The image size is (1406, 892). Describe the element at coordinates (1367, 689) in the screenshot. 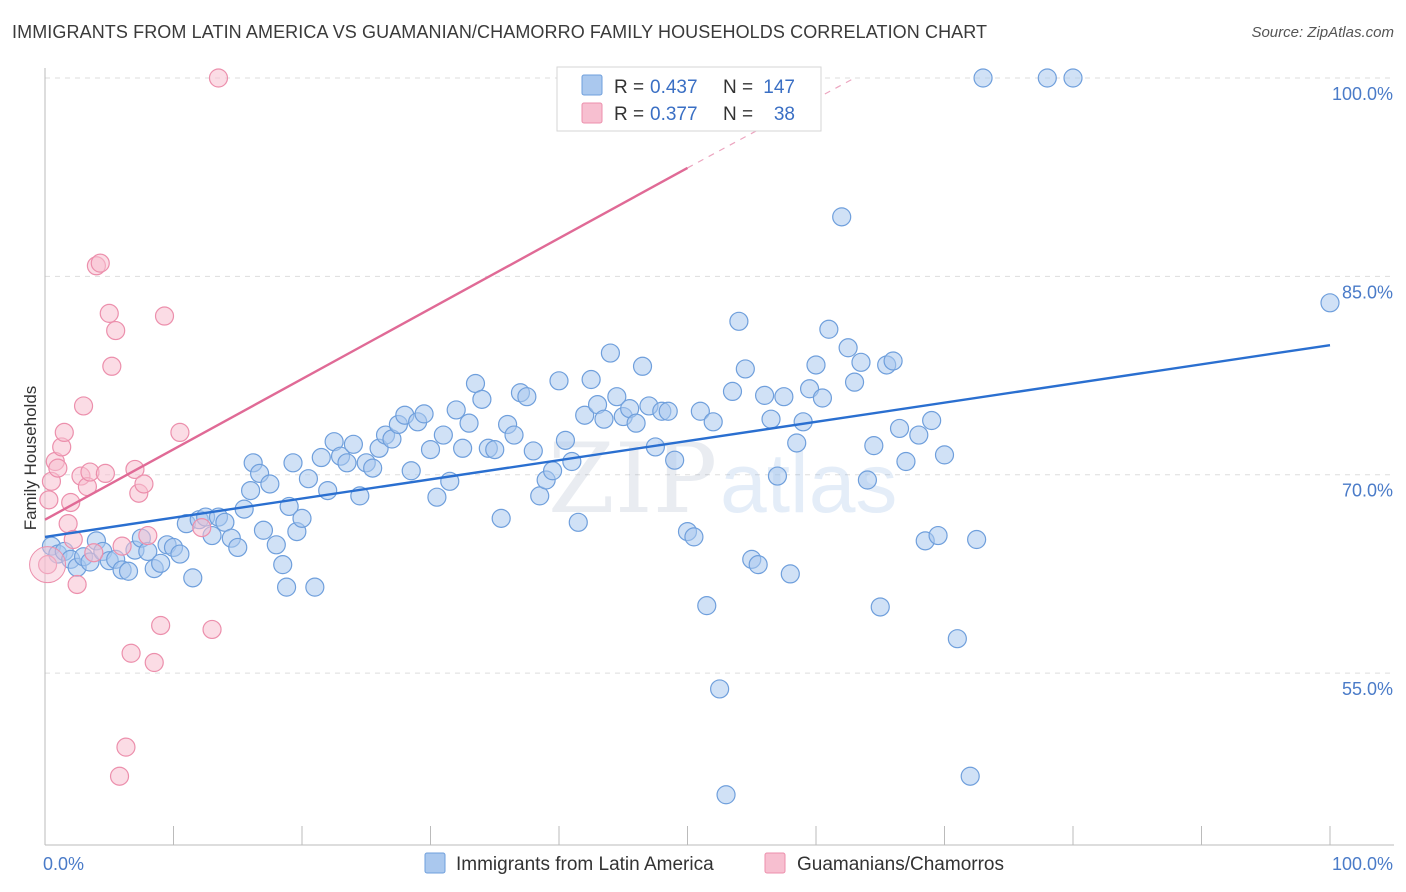

I see `y-tick-label: 55.0%` at that location.